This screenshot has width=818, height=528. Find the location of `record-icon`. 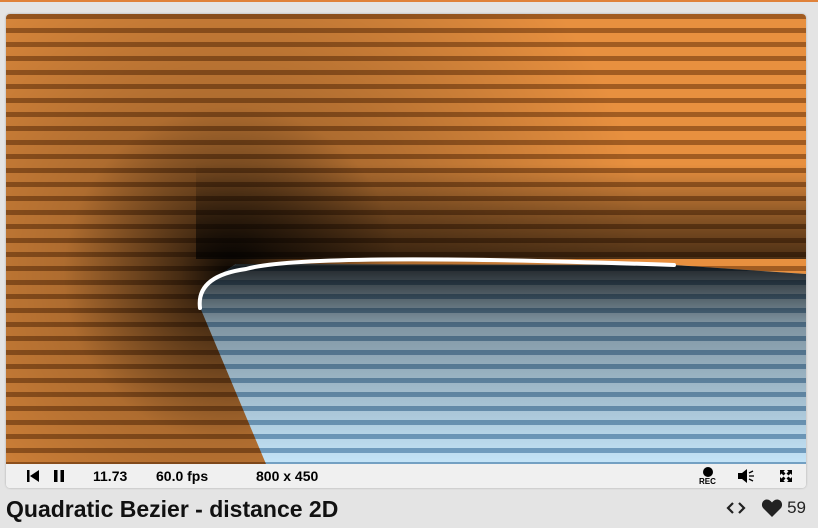

record-icon is located at coordinates (708, 472).